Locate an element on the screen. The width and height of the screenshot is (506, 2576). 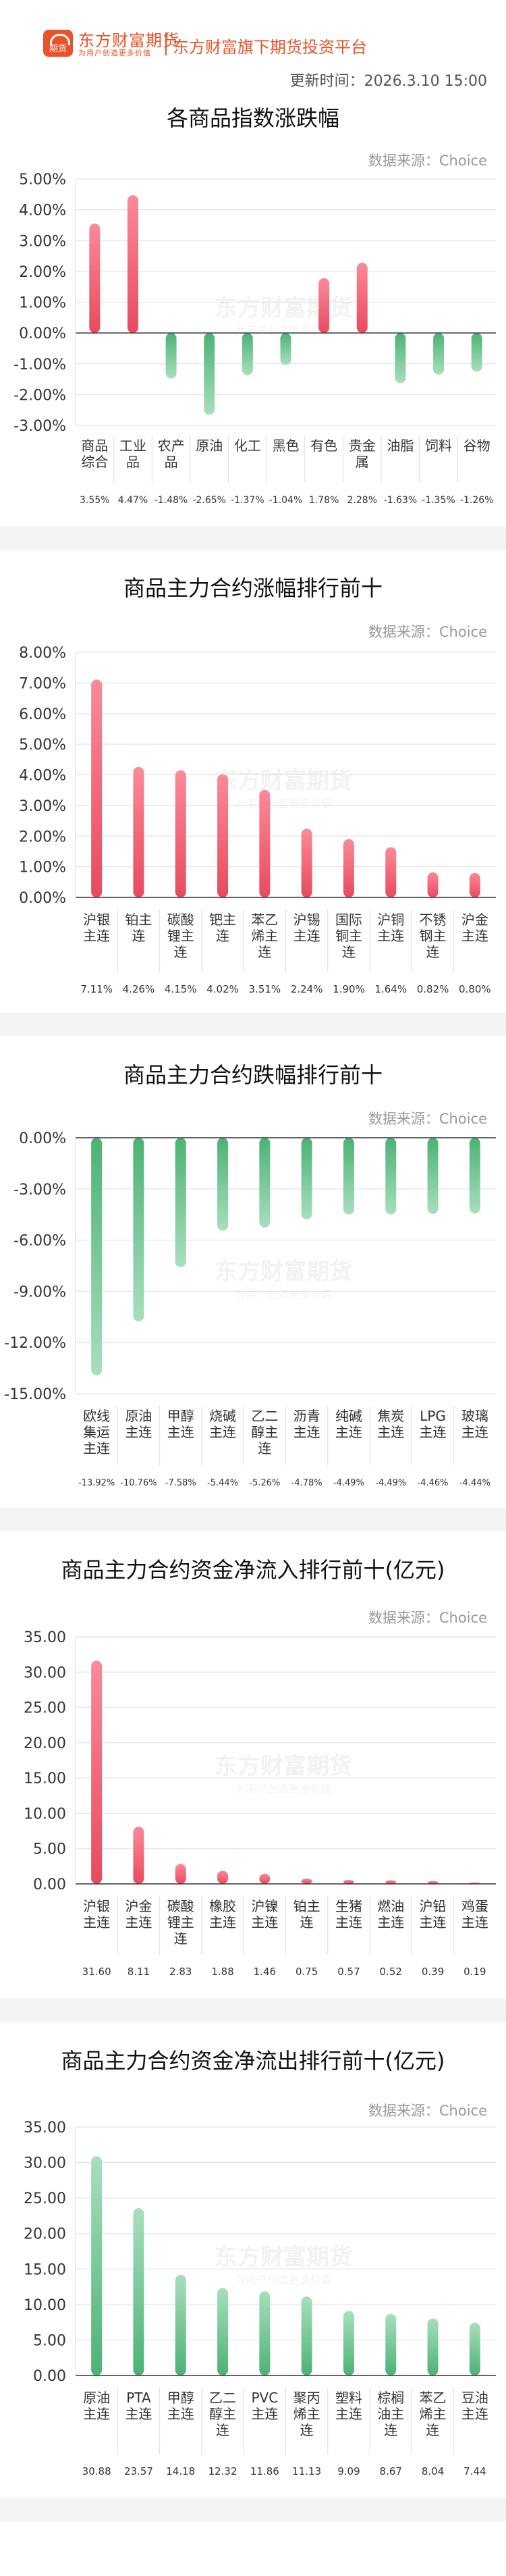
y-tick-label: -9.00% is located at coordinates (39, 1292).